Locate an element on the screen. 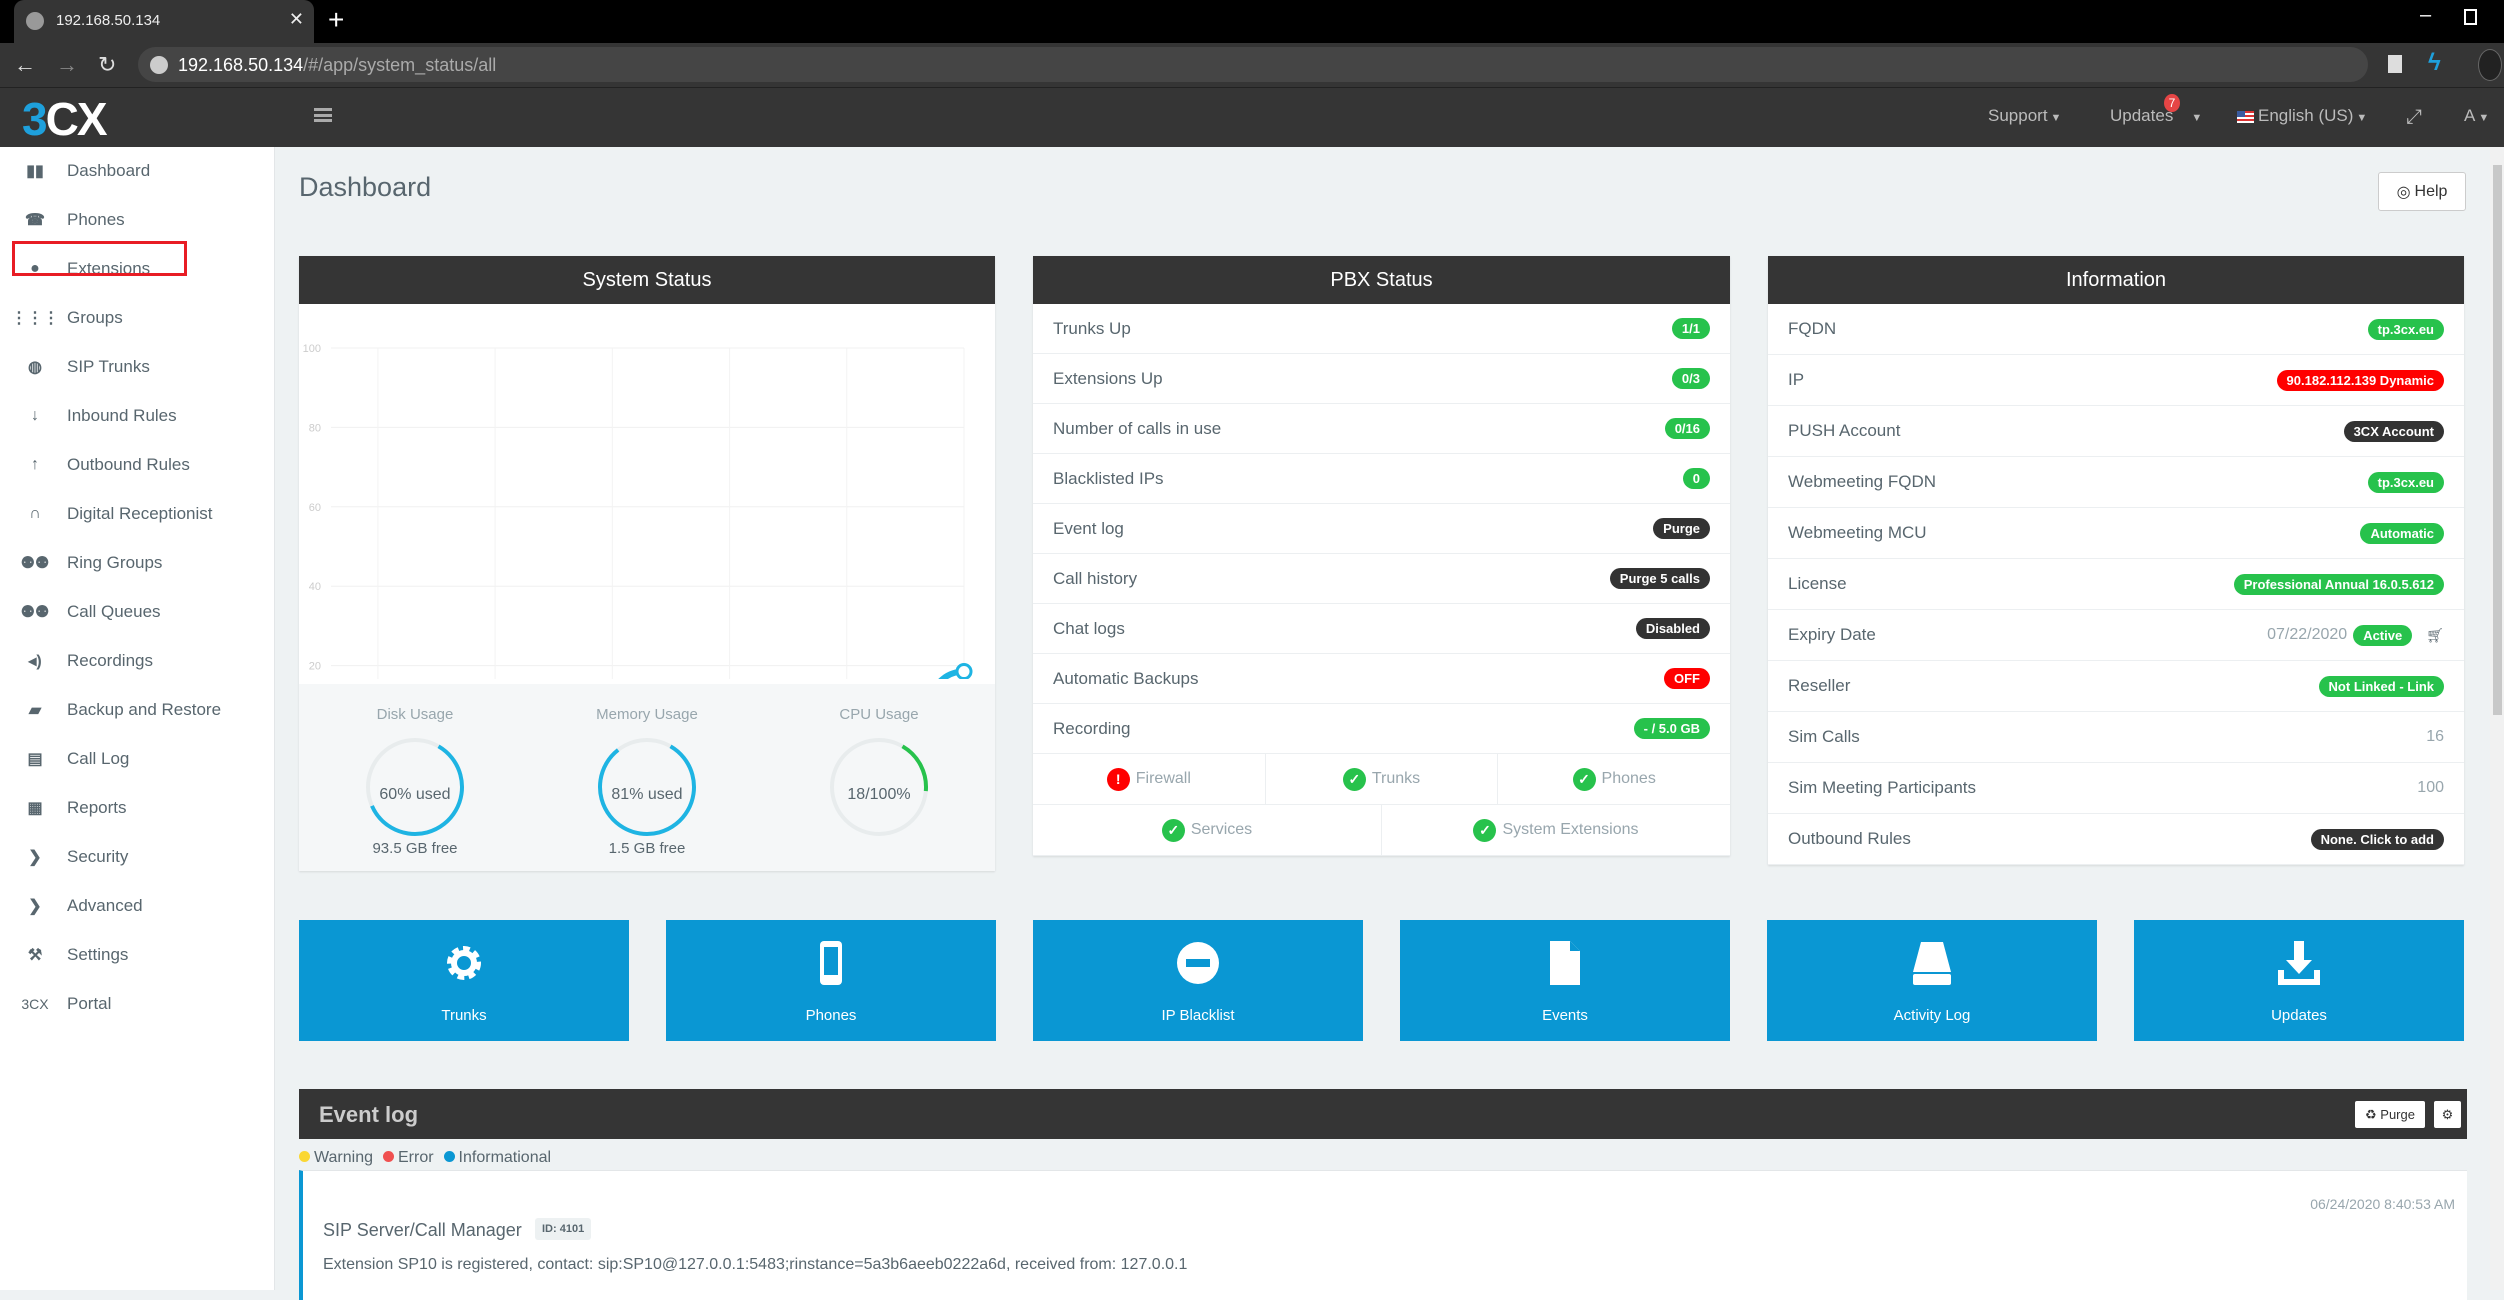 This screenshot has height=1300, width=2504. row-value-group: 100 is located at coordinates (2430, 788).